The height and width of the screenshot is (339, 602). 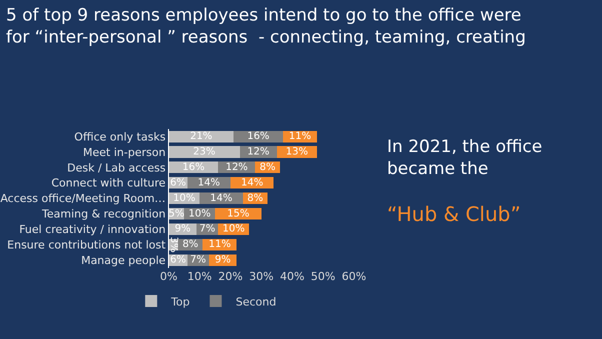 I want to click on data-label: 23%, so click(x=204, y=152).